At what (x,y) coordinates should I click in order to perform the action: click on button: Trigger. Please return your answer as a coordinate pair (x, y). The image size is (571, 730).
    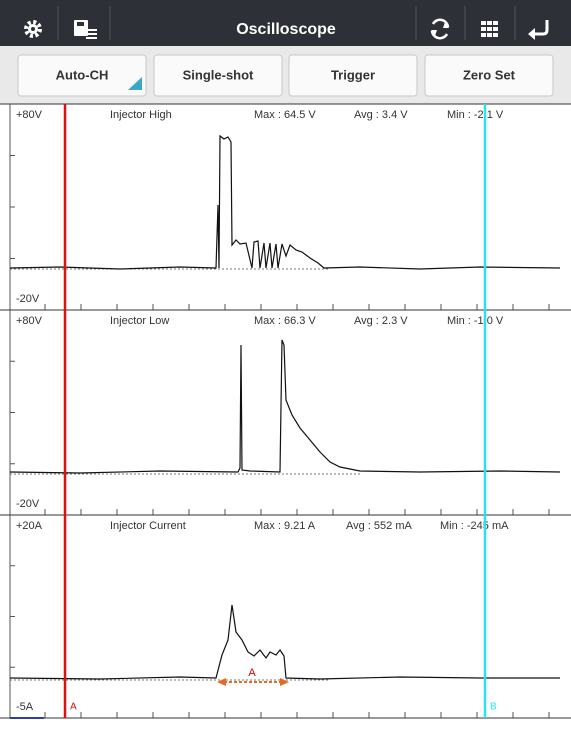
    Looking at the image, I should click on (353, 75).